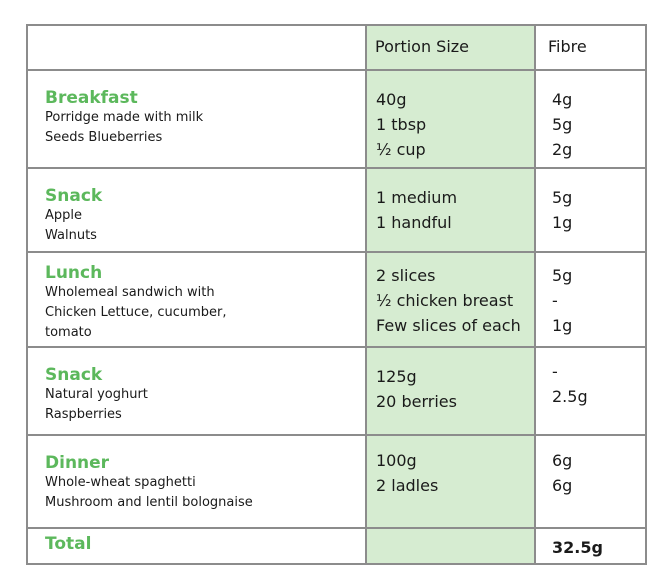 The height and width of the screenshot is (583, 671). I want to click on meal-cell: Snack Natural yoghurt Raspberries, so click(196, 391).